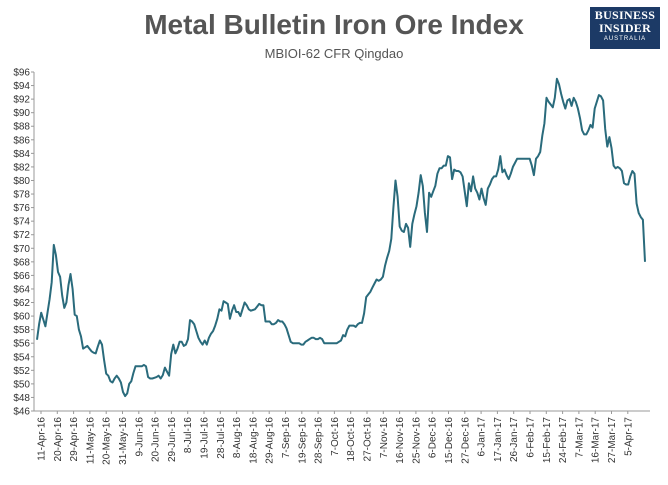 The width and height of the screenshot is (668, 485). I want to click on y-tick-label: $74, so click(21, 222).